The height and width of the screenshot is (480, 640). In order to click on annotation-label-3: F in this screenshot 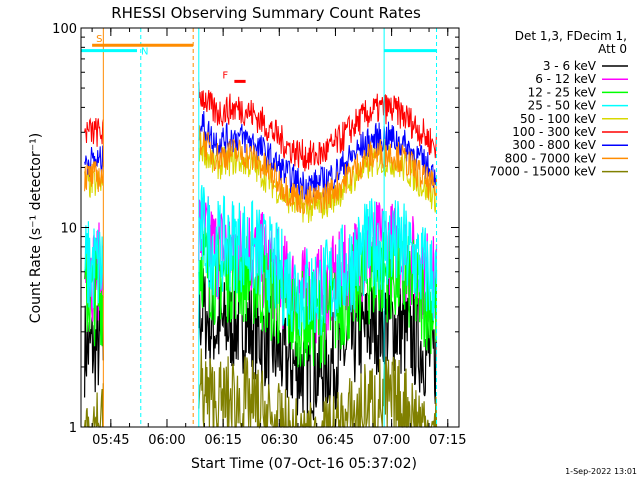, I will do `click(225, 75)`.